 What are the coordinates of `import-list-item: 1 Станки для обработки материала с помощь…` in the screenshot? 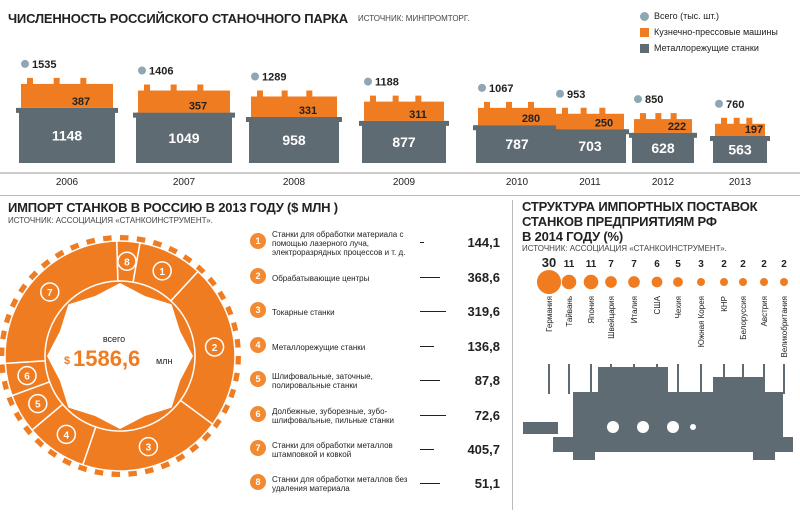 It's located at (374, 243).